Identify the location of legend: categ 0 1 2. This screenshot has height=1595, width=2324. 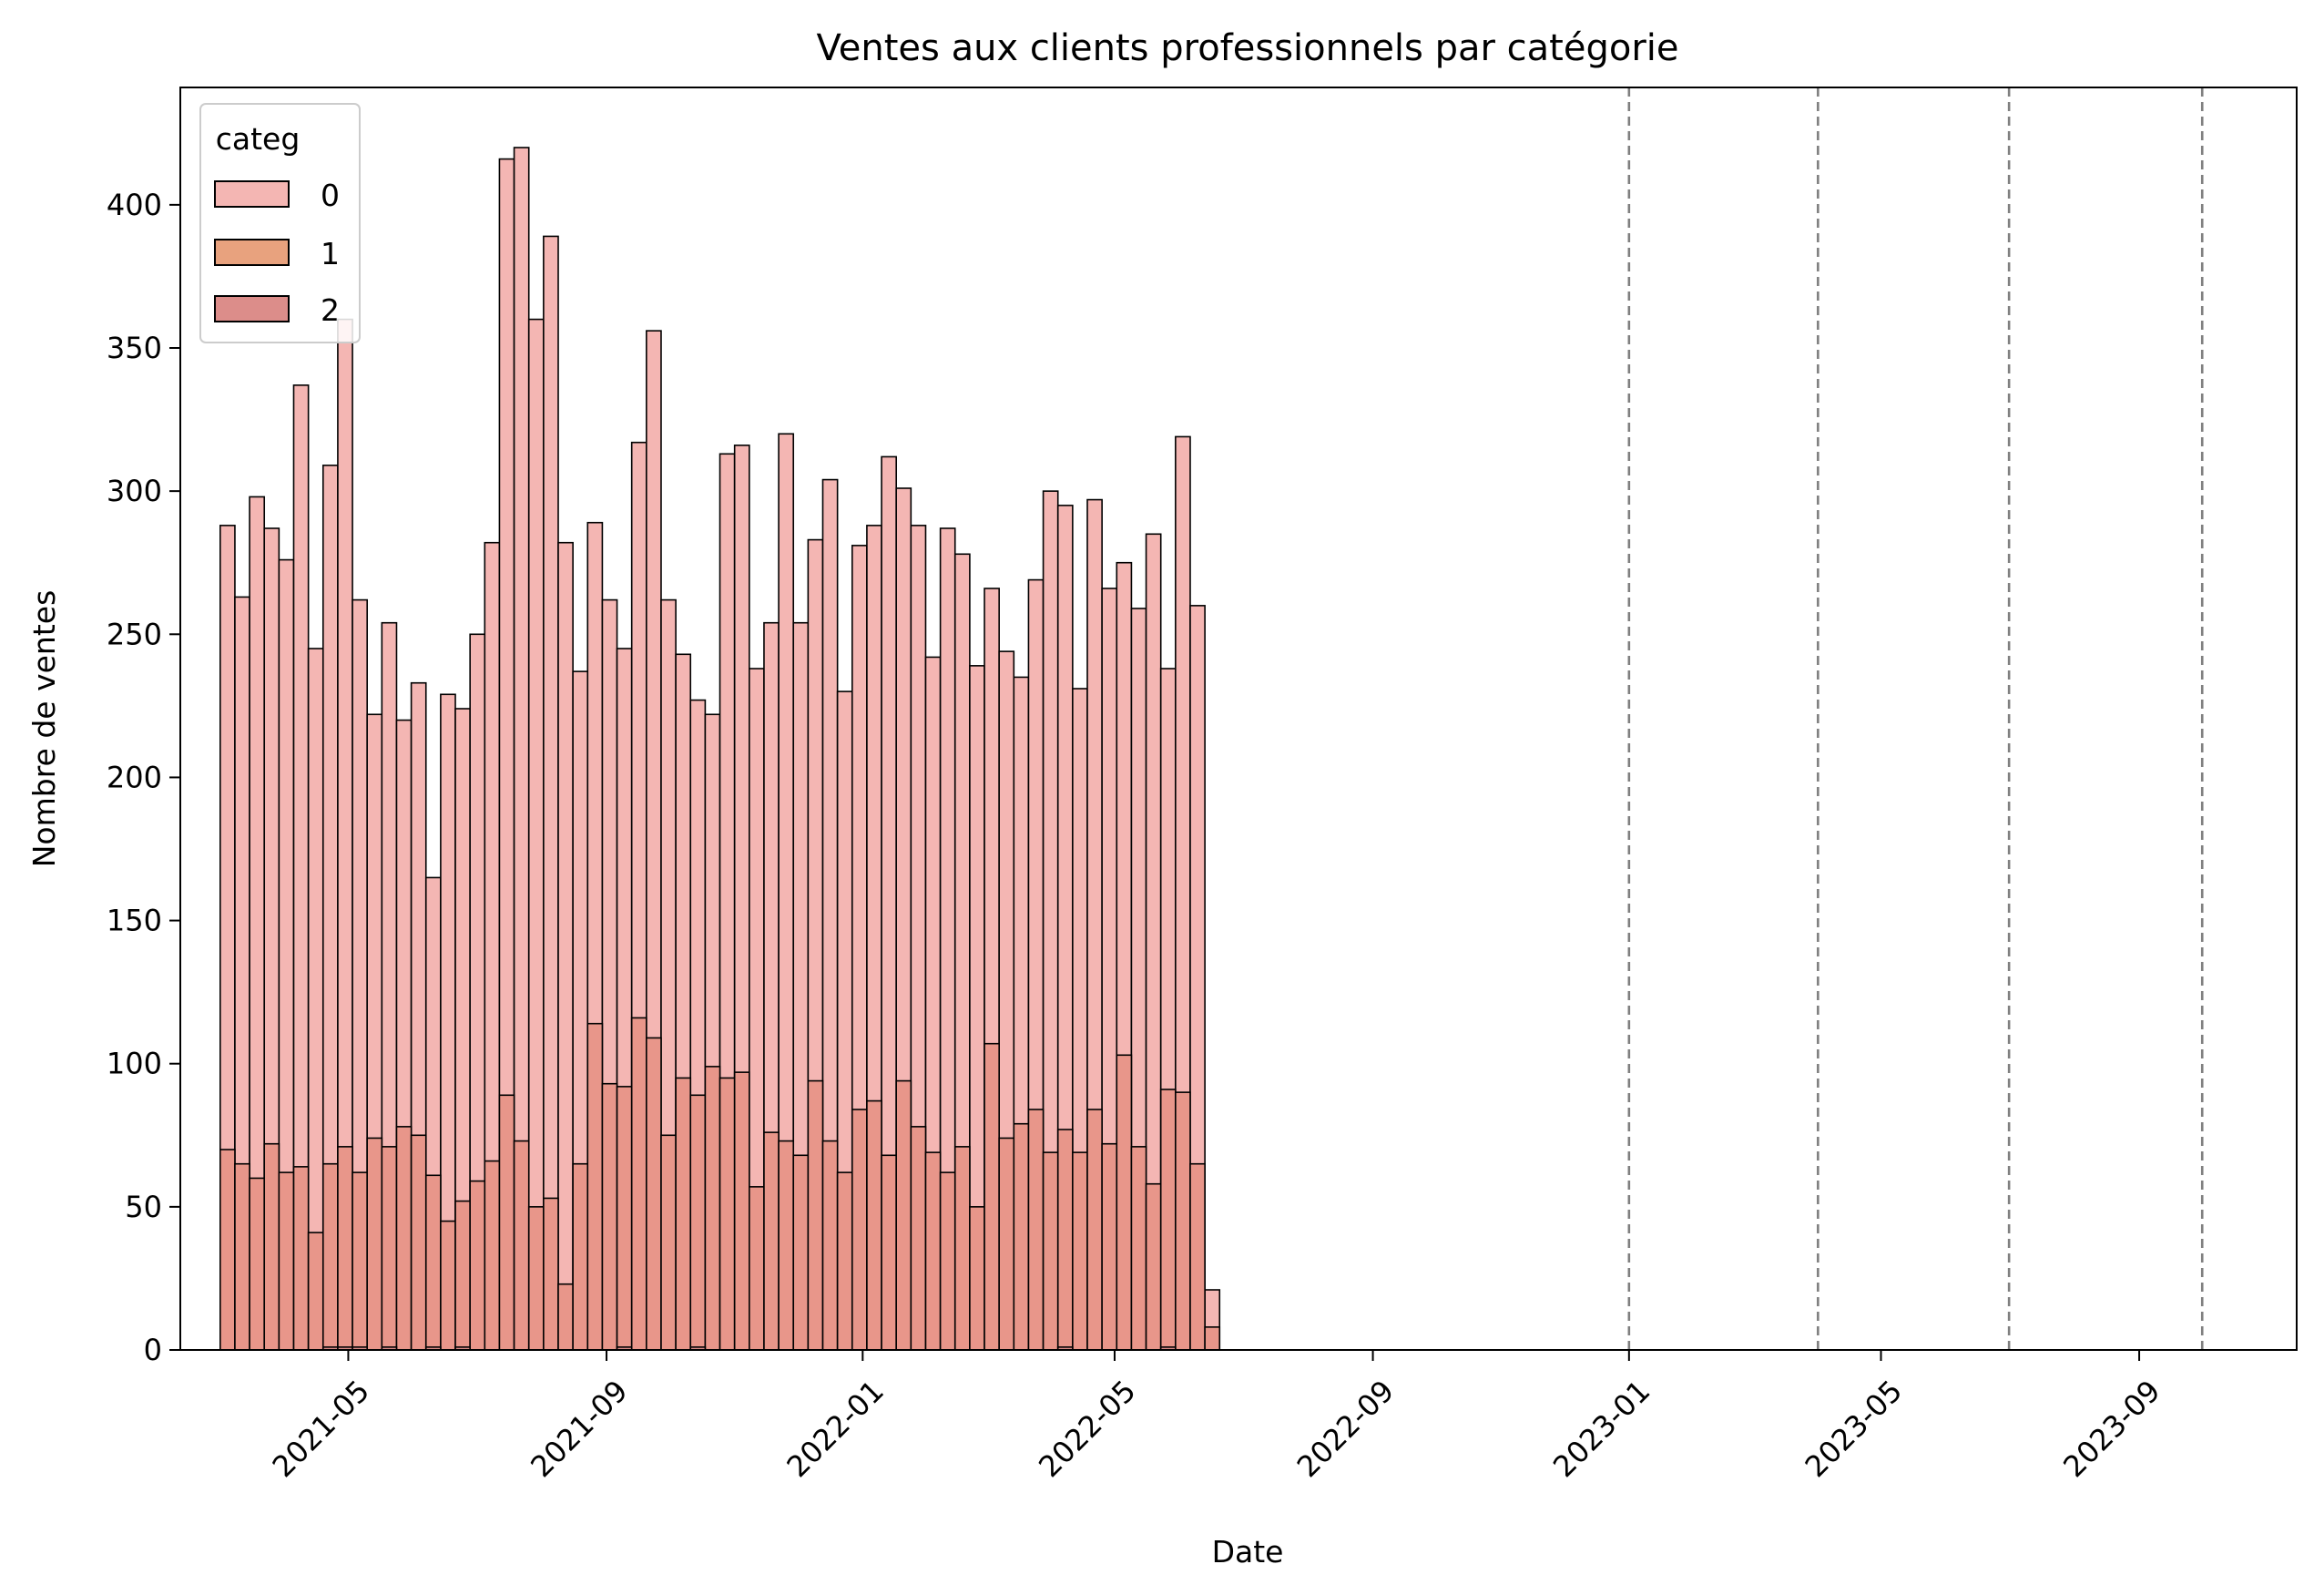
(280, 223).